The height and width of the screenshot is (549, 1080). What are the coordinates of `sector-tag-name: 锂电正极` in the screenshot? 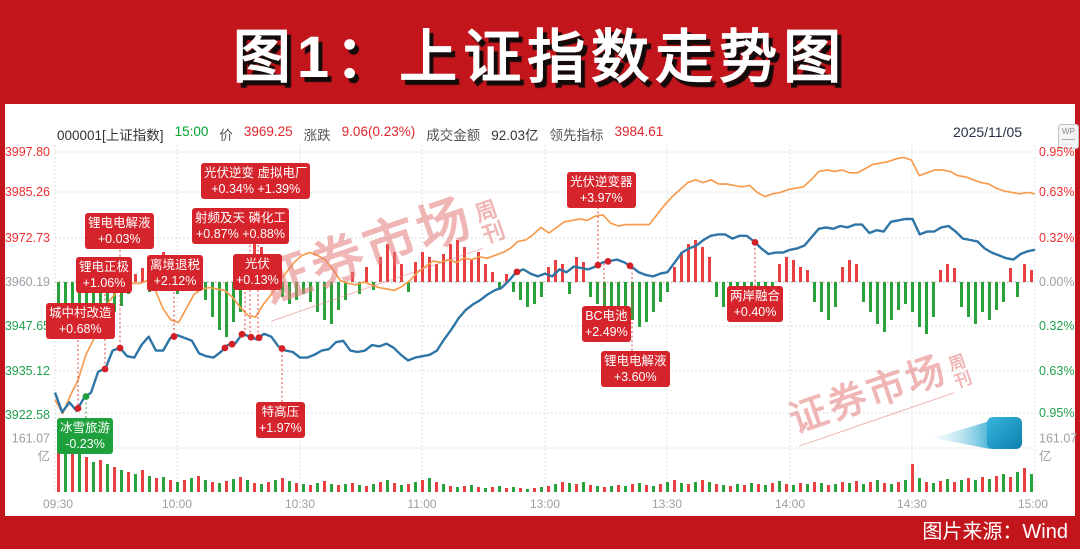 It's located at (104, 267).